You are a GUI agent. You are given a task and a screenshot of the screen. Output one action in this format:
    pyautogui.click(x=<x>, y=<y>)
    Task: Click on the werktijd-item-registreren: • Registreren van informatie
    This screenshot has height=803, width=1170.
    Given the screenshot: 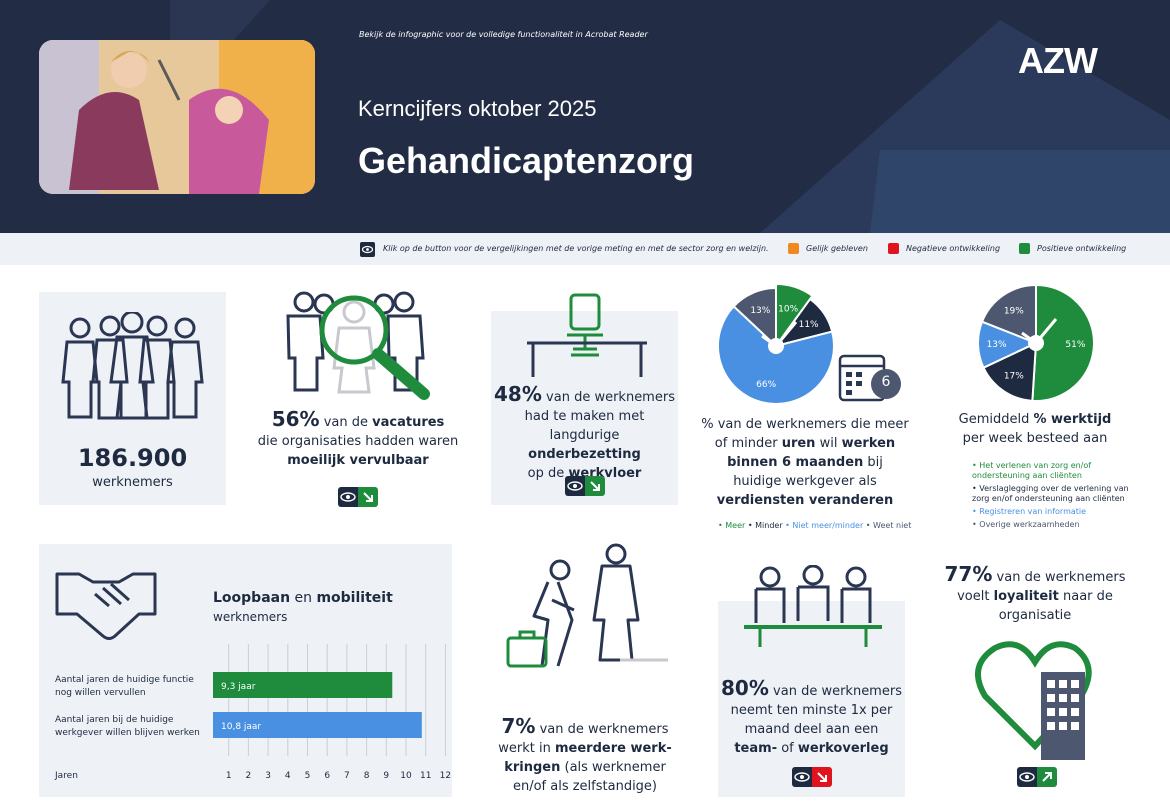 What is the action you would take?
    pyautogui.click(x=1029, y=511)
    